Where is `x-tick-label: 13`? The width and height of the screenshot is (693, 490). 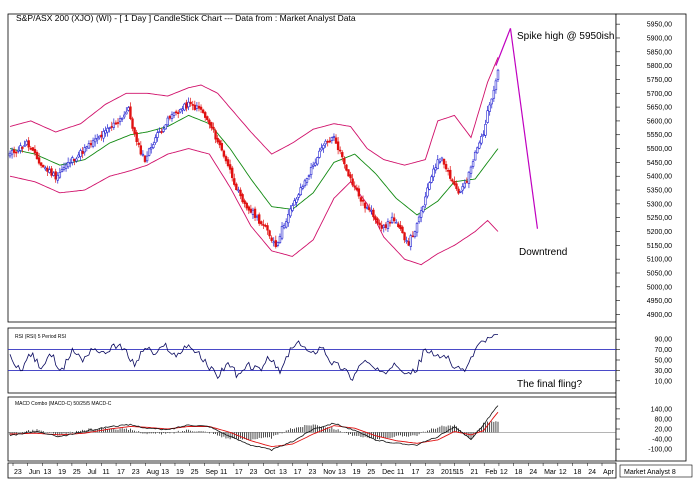 x-tick-label: 13 is located at coordinates (165, 472).